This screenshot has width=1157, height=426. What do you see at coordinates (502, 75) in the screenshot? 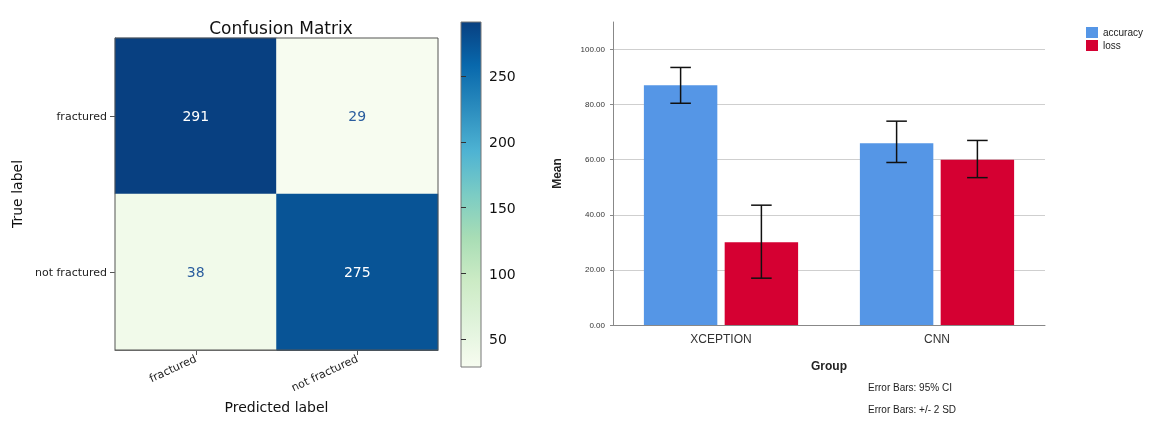
I see `color-bar-label: 250` at bounding box center [502, 75].